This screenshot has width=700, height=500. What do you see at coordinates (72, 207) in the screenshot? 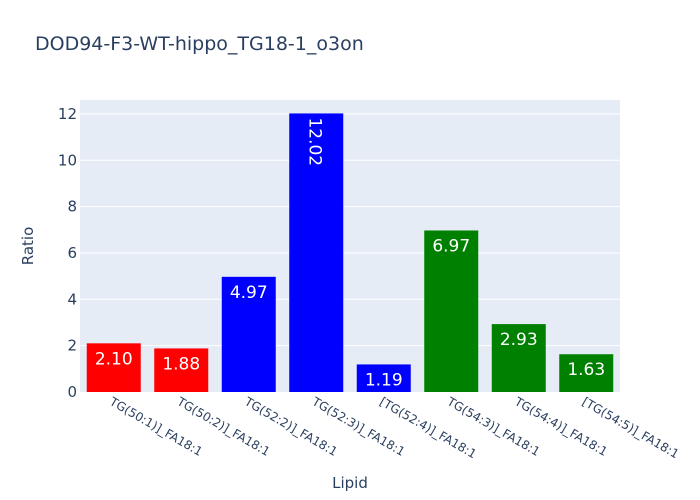
I see `y-tick-label: 8` at bounding box center [72, 207].